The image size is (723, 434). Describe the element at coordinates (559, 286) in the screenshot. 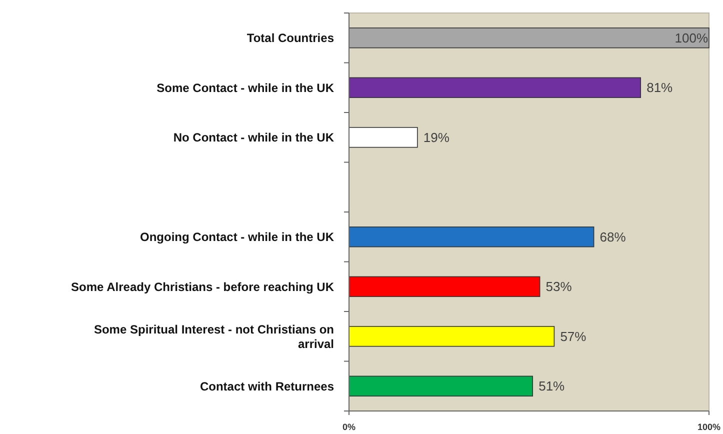

I see `data-label: 53%` at that location.